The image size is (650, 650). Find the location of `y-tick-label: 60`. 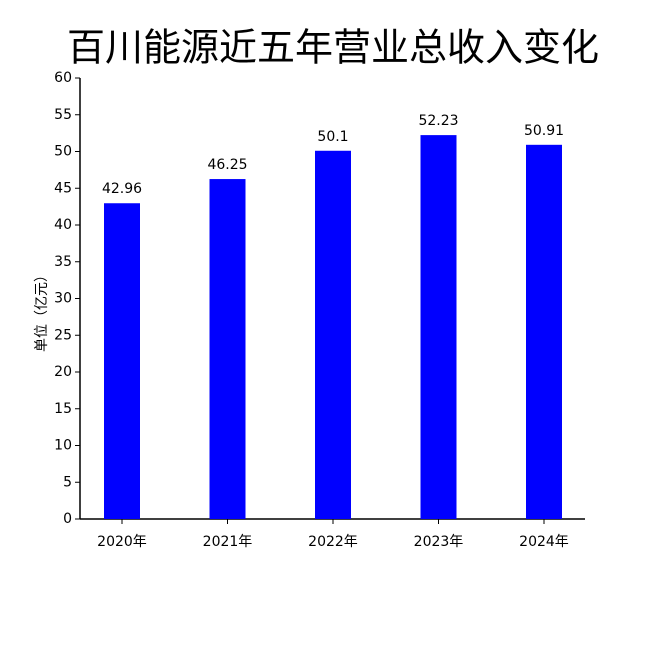

y-tick-label: 60 is located at coordinates (63, 78).